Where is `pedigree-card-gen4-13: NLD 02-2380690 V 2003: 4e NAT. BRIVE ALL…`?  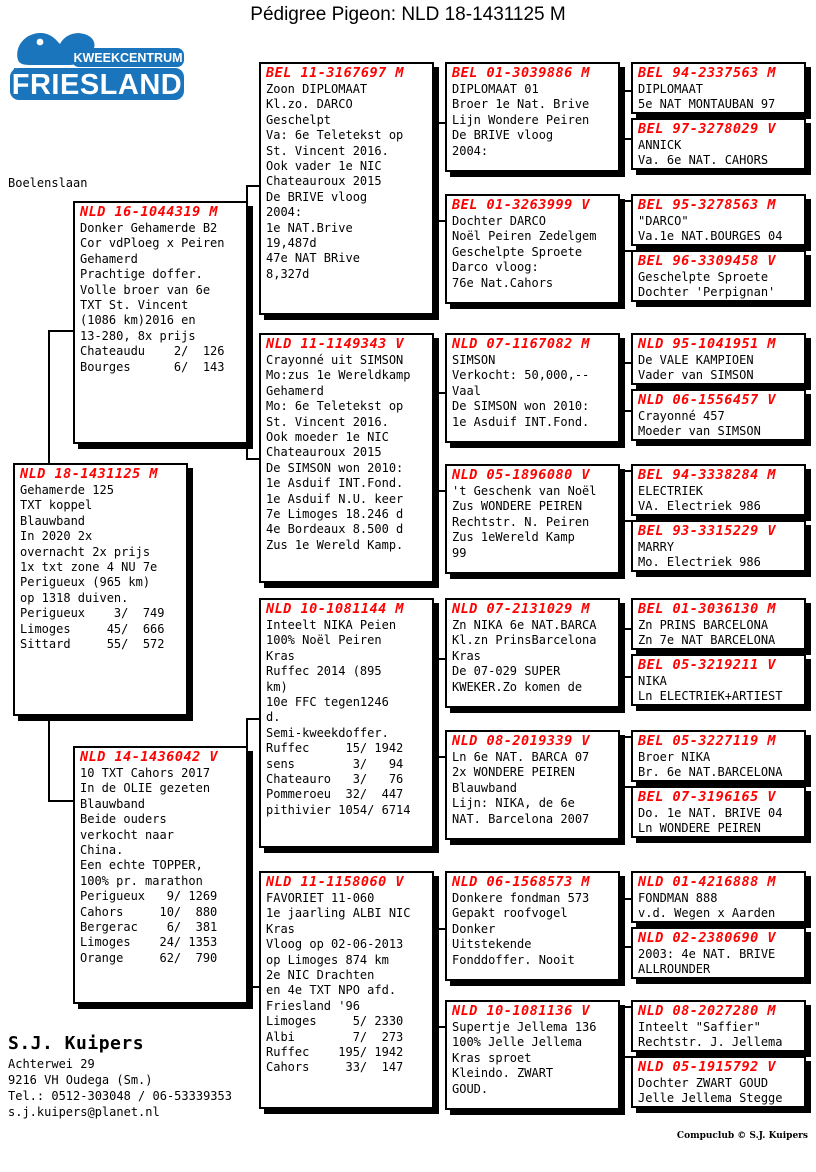 pedigree-card-gen4-13: NLD 02-2380690 V 2003: 4e NAT. BRIVE ALL… is located at coordinates (718, 953).